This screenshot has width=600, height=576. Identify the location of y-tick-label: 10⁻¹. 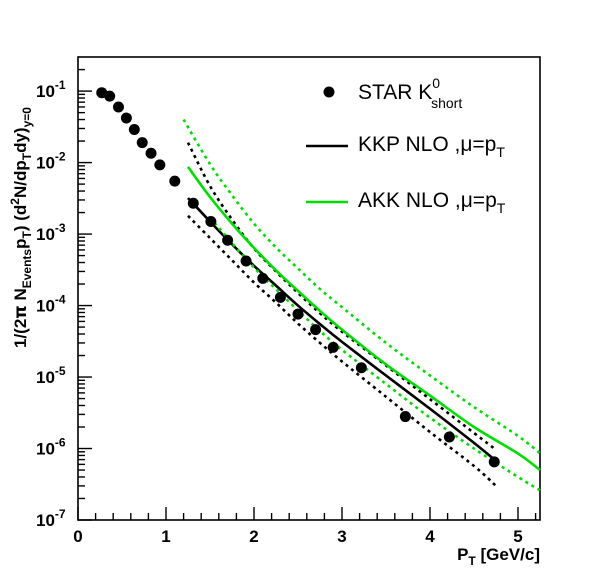
(51, 89).